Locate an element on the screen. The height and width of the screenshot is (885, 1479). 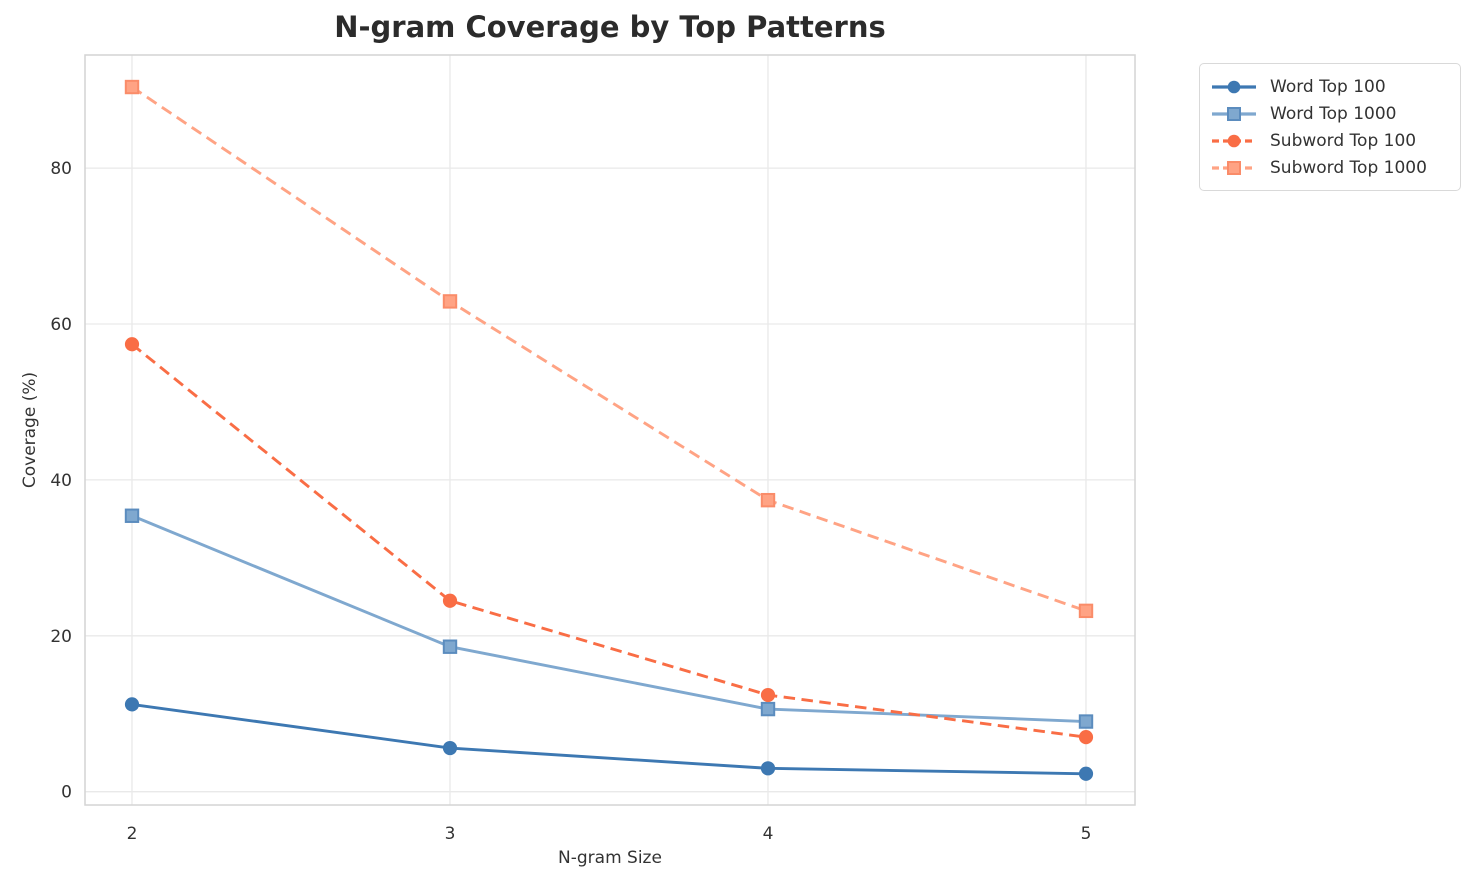
legend-label: Word Top 1000 is located at coordinates (1333, 113).